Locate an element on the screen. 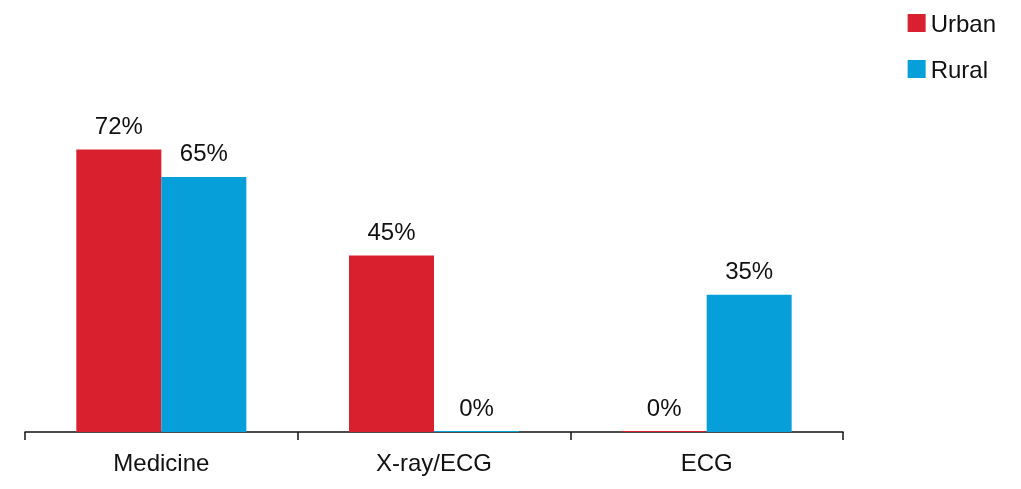 Image resolution: width=1021 pixels, height=489 pixels. data-label: 72% is located at coordinates (118, 125).